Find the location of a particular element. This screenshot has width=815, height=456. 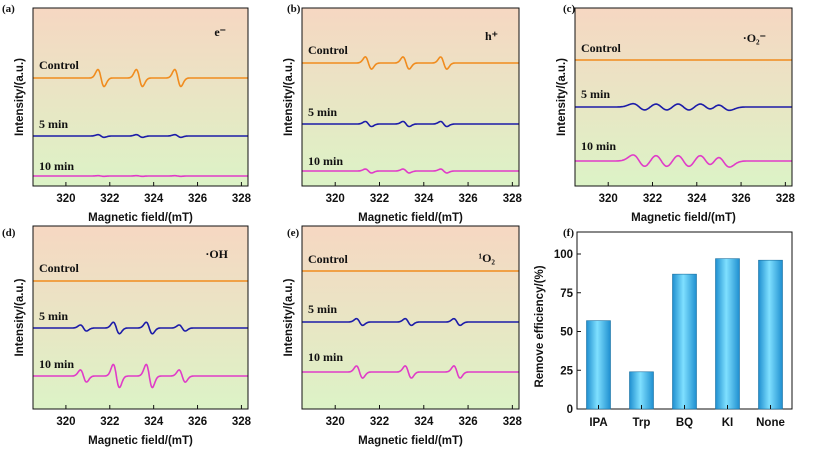

y-tick-label: 25 is located at coordinates (566, 371).